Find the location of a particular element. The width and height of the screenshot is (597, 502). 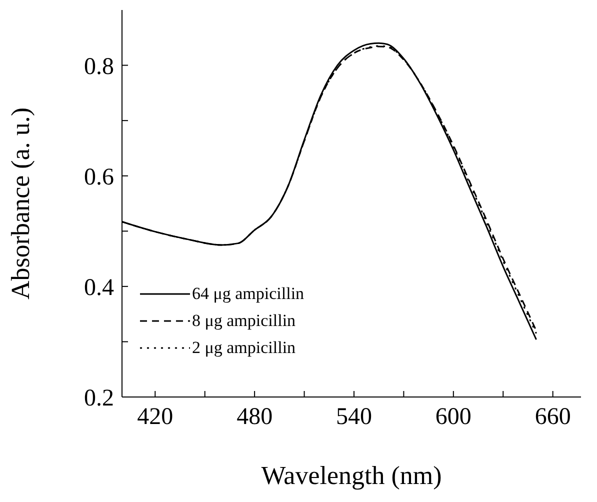

x-axis-title: Wavelength (nm) is located at coordinates (351, 475).